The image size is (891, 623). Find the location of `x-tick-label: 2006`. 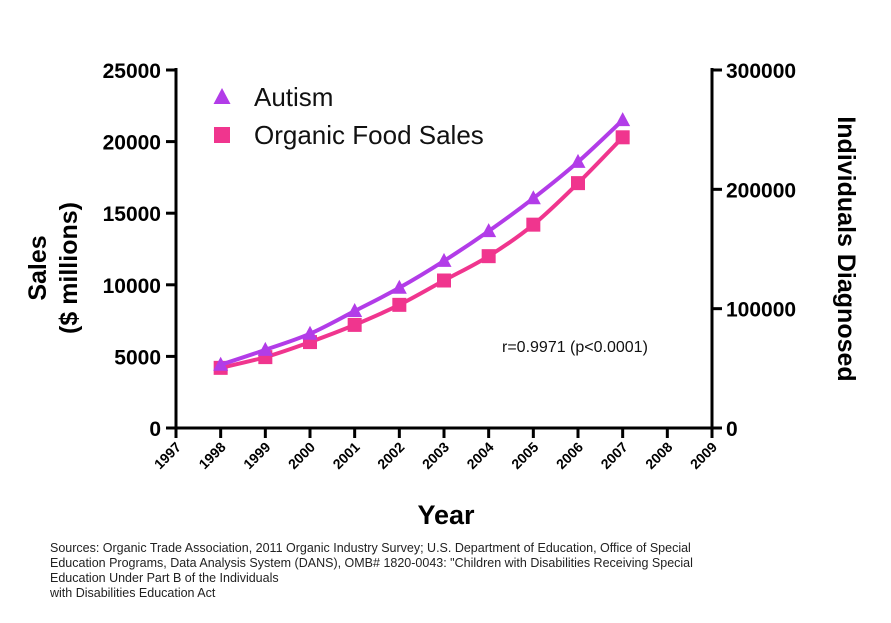

x-tick-label: 2006 is located at coordinates (569, 455).